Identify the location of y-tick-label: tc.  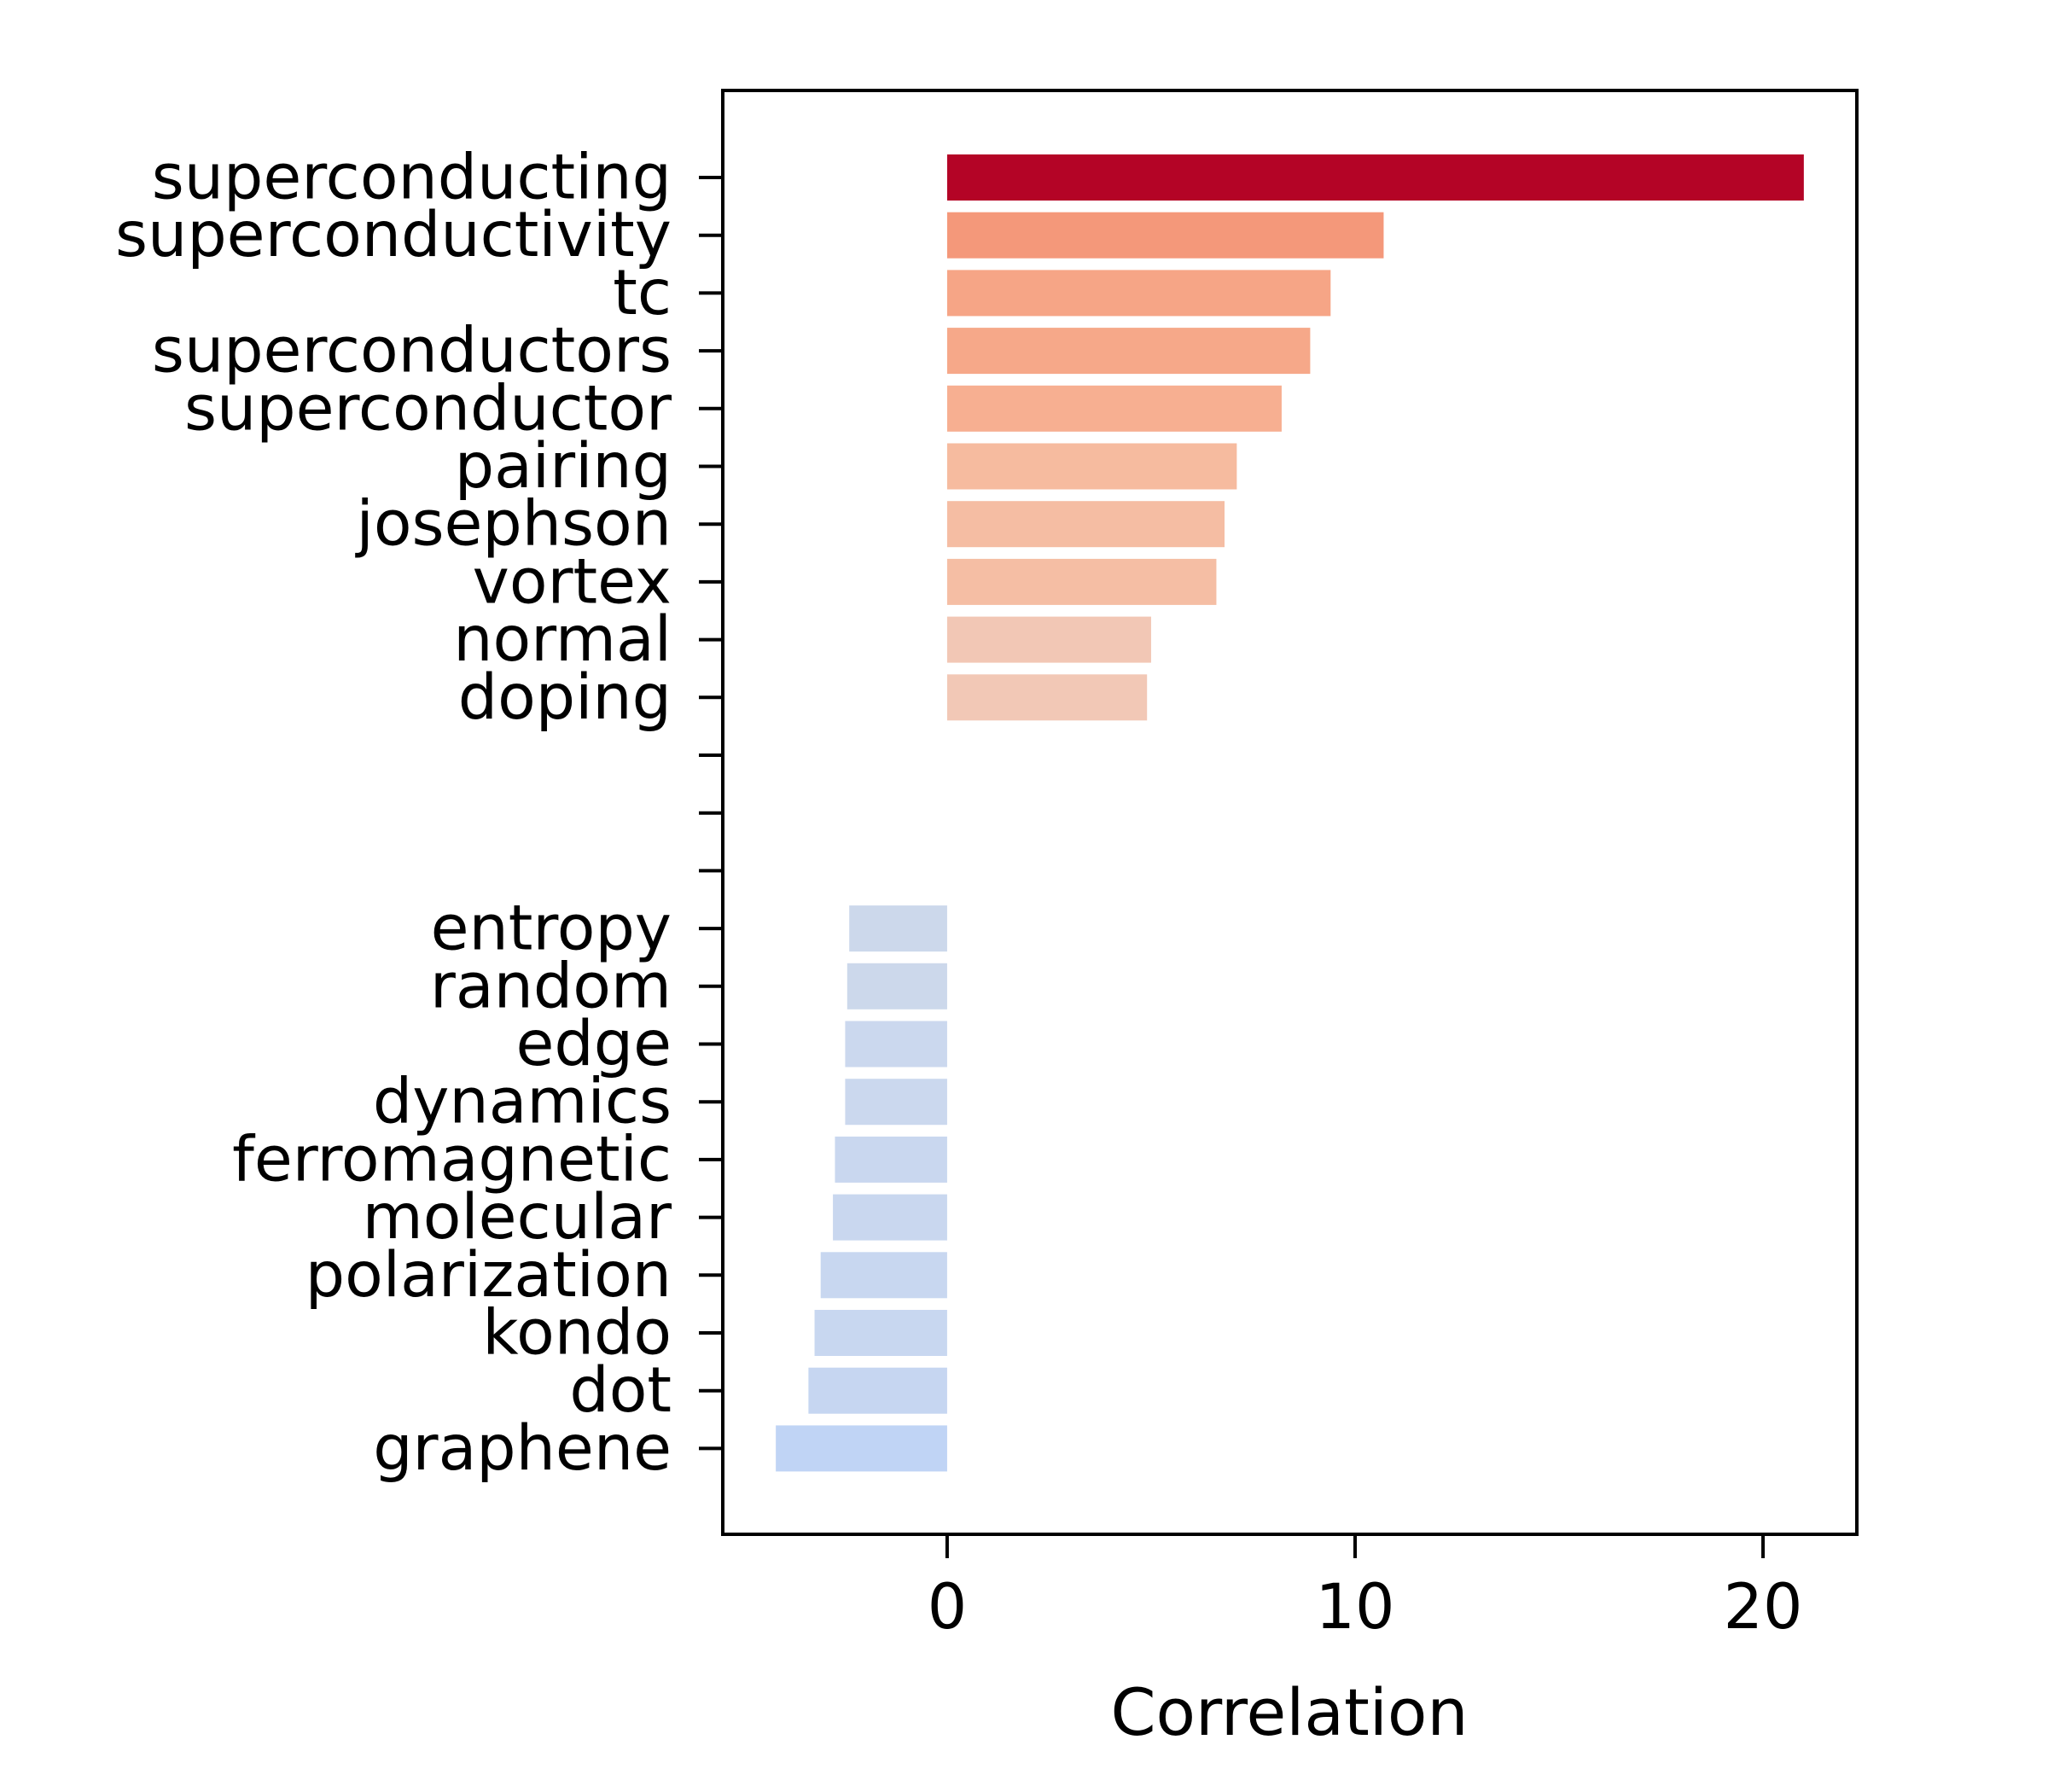
(642, 293).